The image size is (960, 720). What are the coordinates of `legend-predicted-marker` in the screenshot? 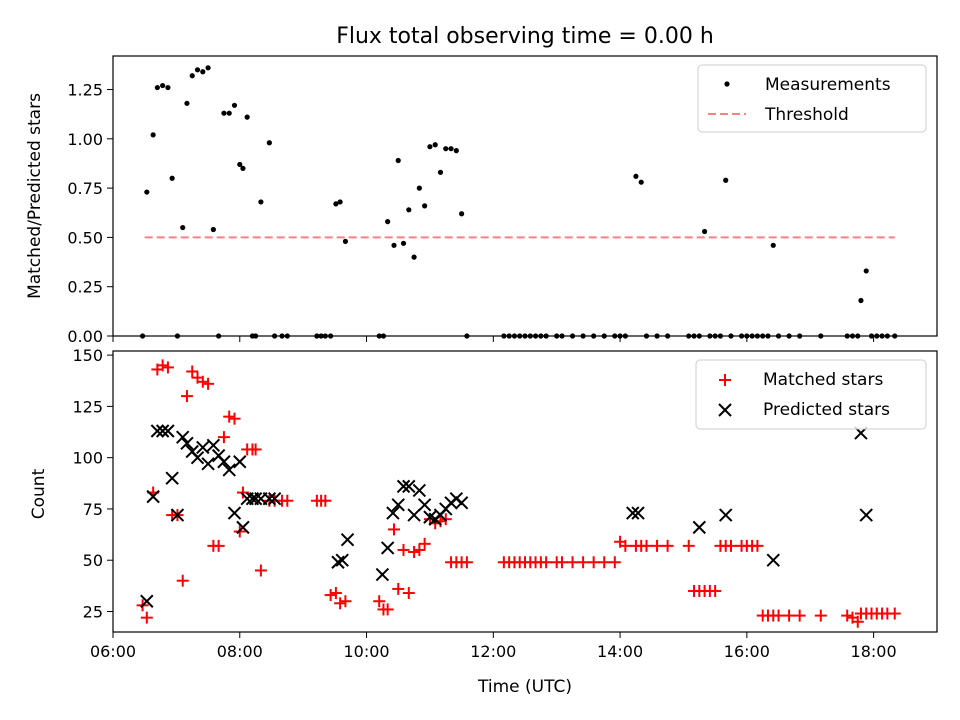 It's located at (725, 410).